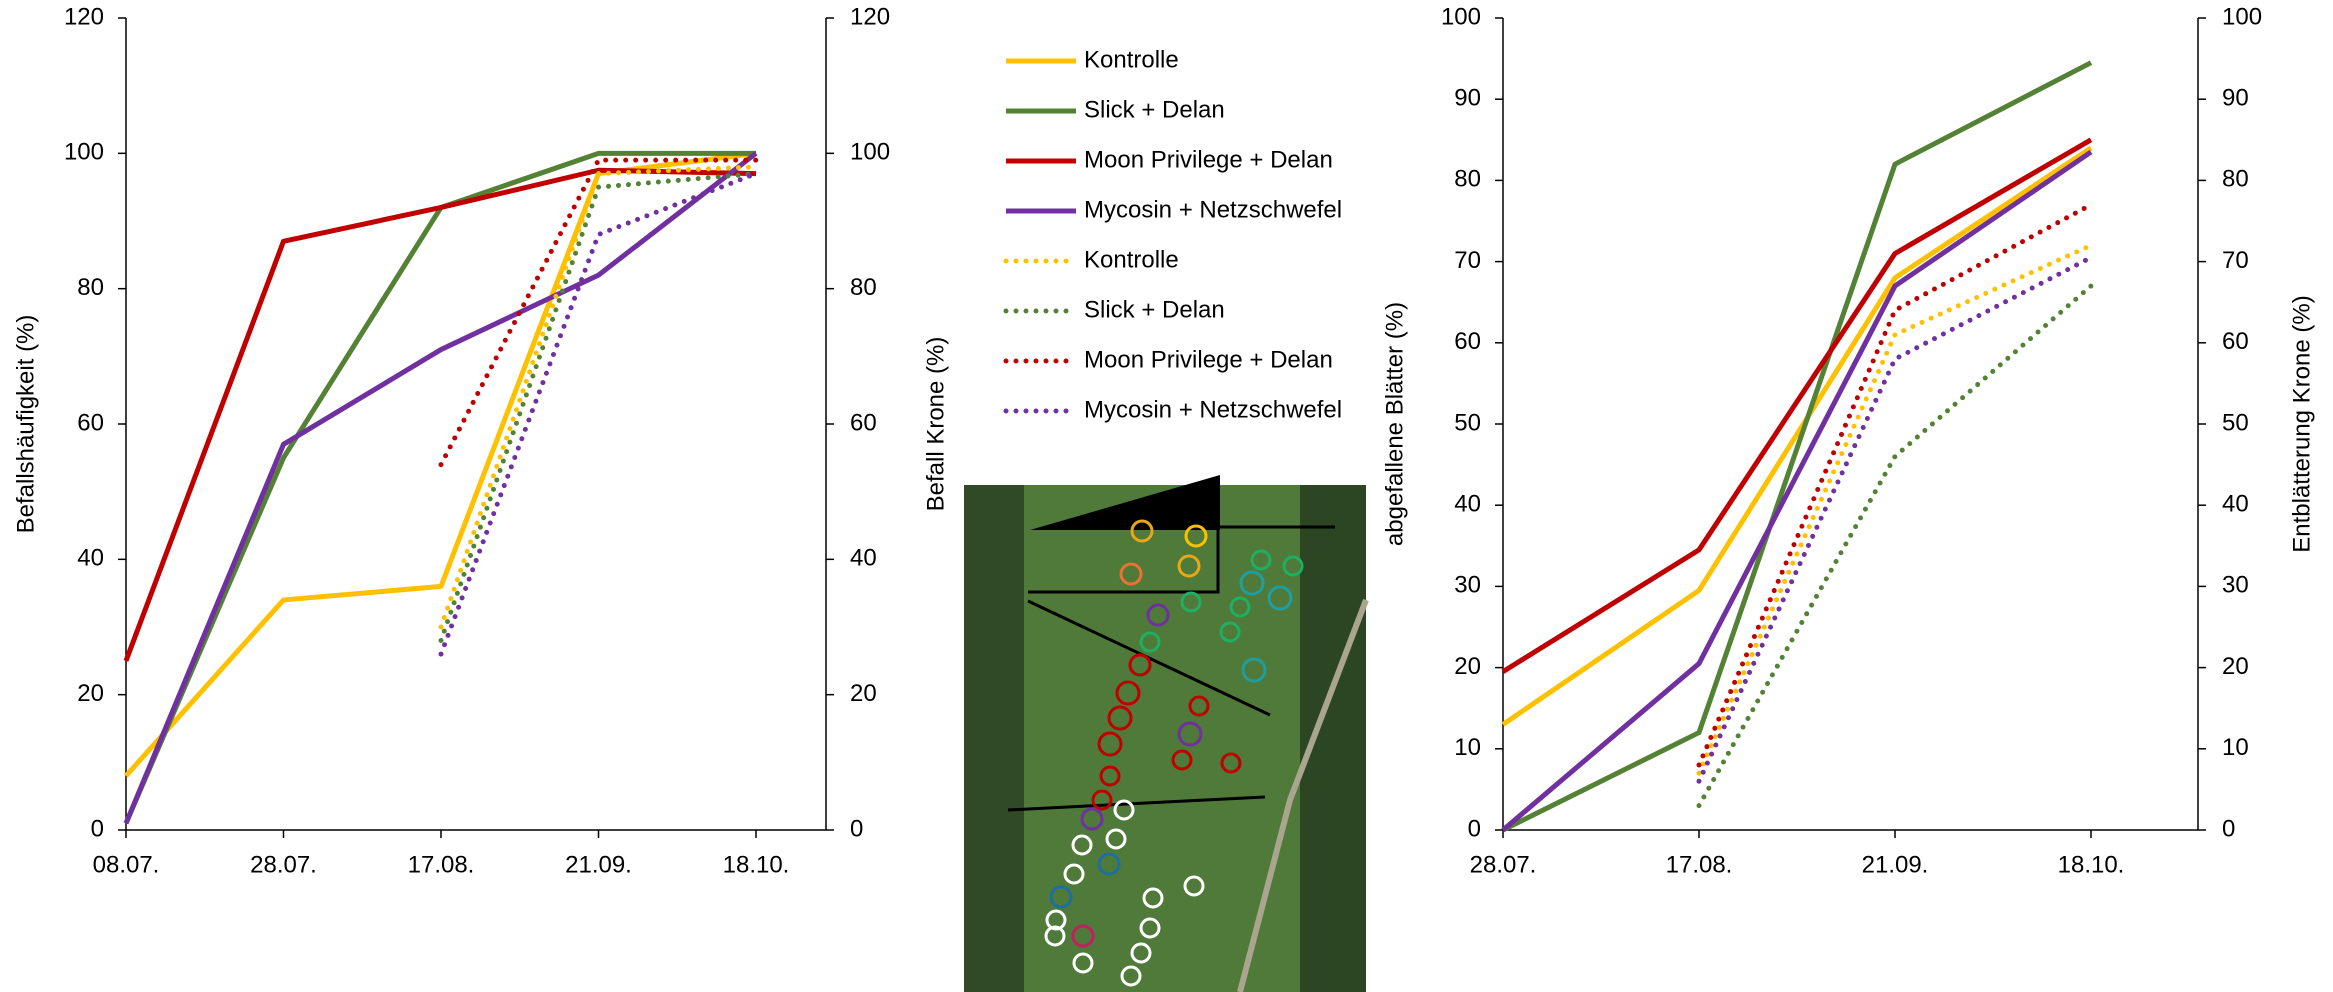  I want to click on y-axis-title: Befallshäufigkeit (%), so click(25, 424).